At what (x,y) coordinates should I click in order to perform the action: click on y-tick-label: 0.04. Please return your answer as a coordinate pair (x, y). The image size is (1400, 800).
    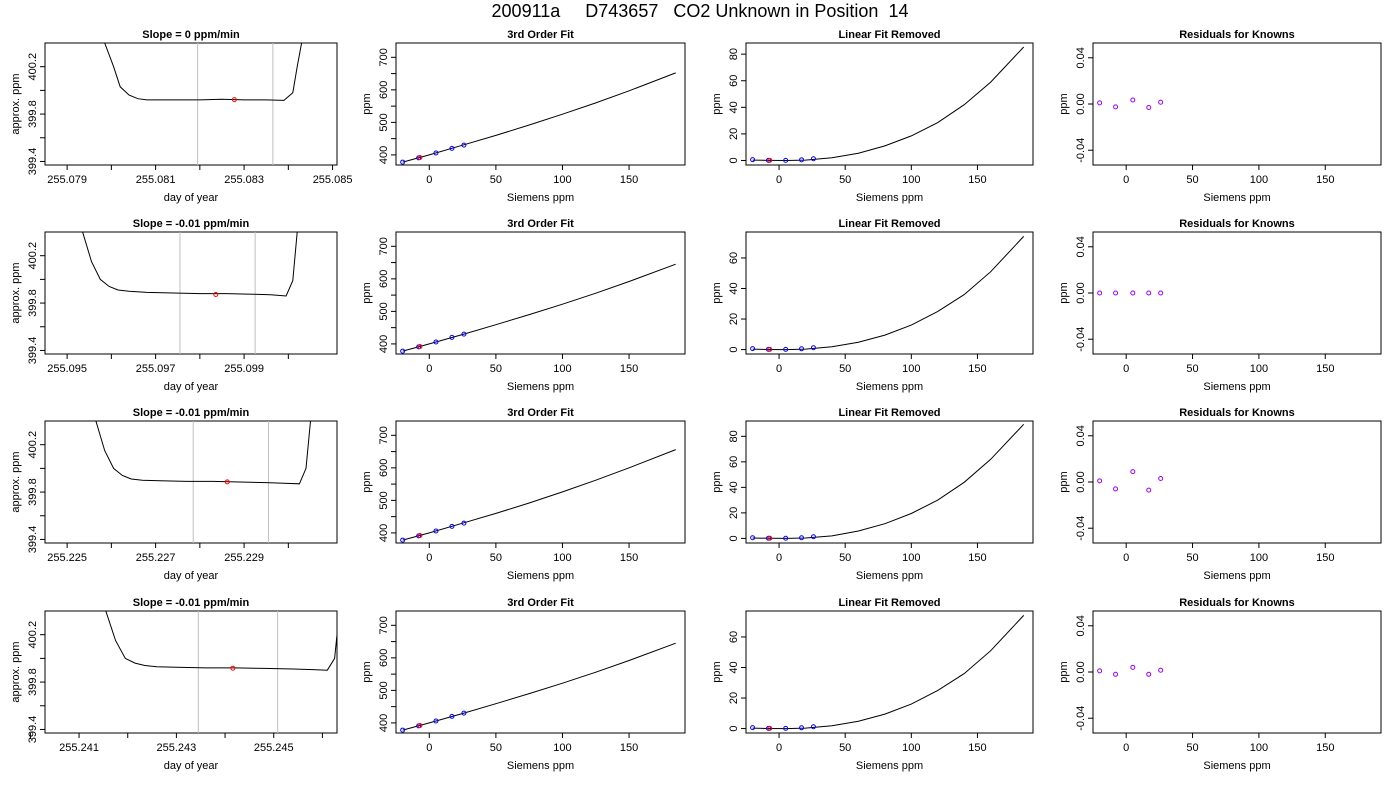
    Looking at the image, I should click on (1081, 57).